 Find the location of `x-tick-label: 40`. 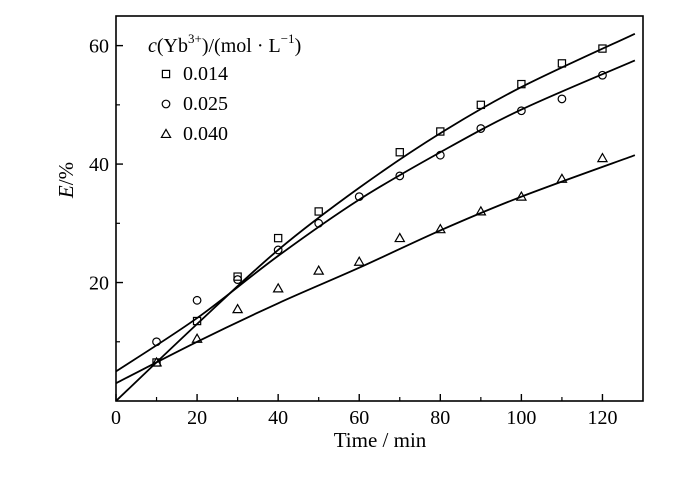

x-tick-label: 40 is located at coordinates (278, 418).